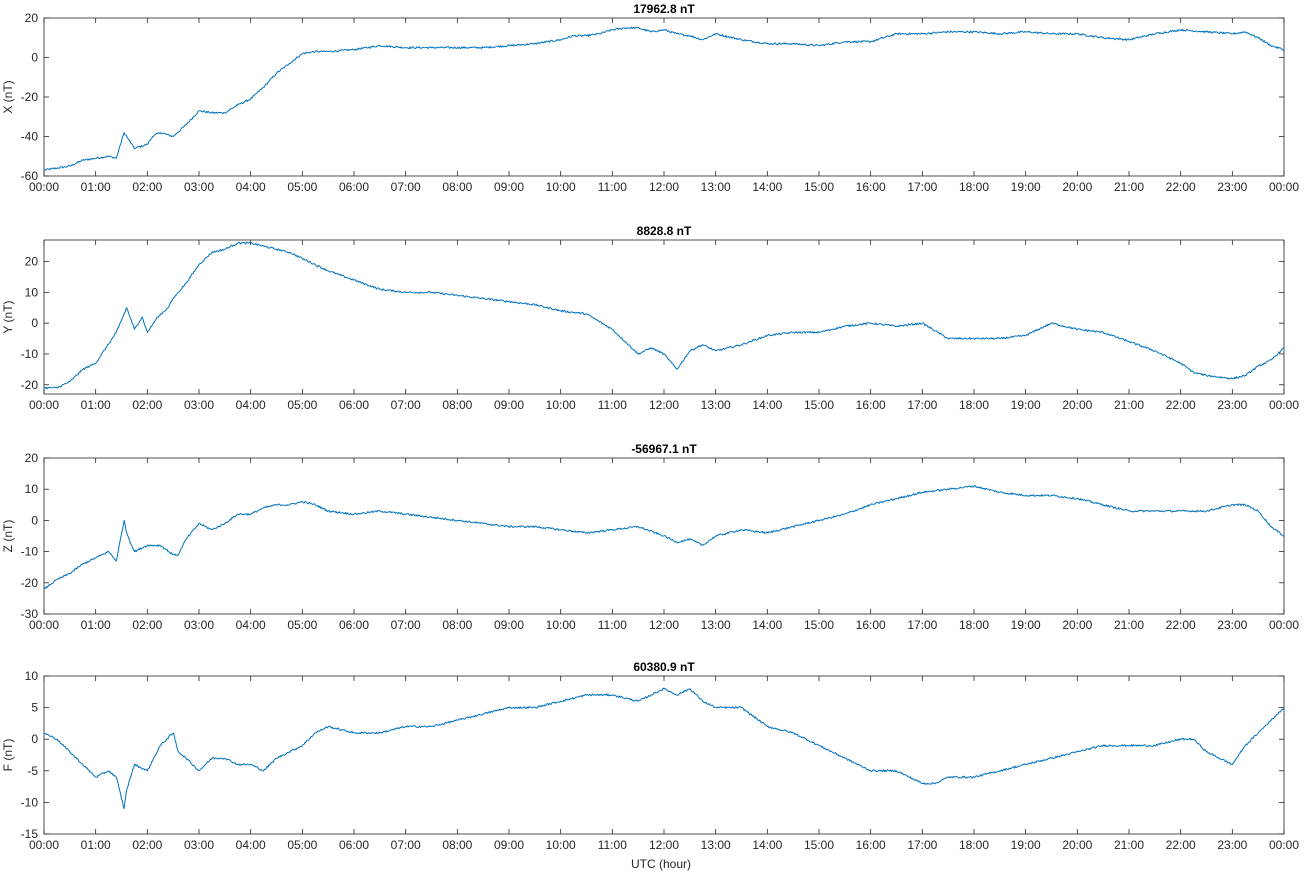 This screenshot has width=1307, height=872. Describe the element at coordinates (664, 667) in the screenshot. I see `panel-title: 60380.9 nT` at that location.